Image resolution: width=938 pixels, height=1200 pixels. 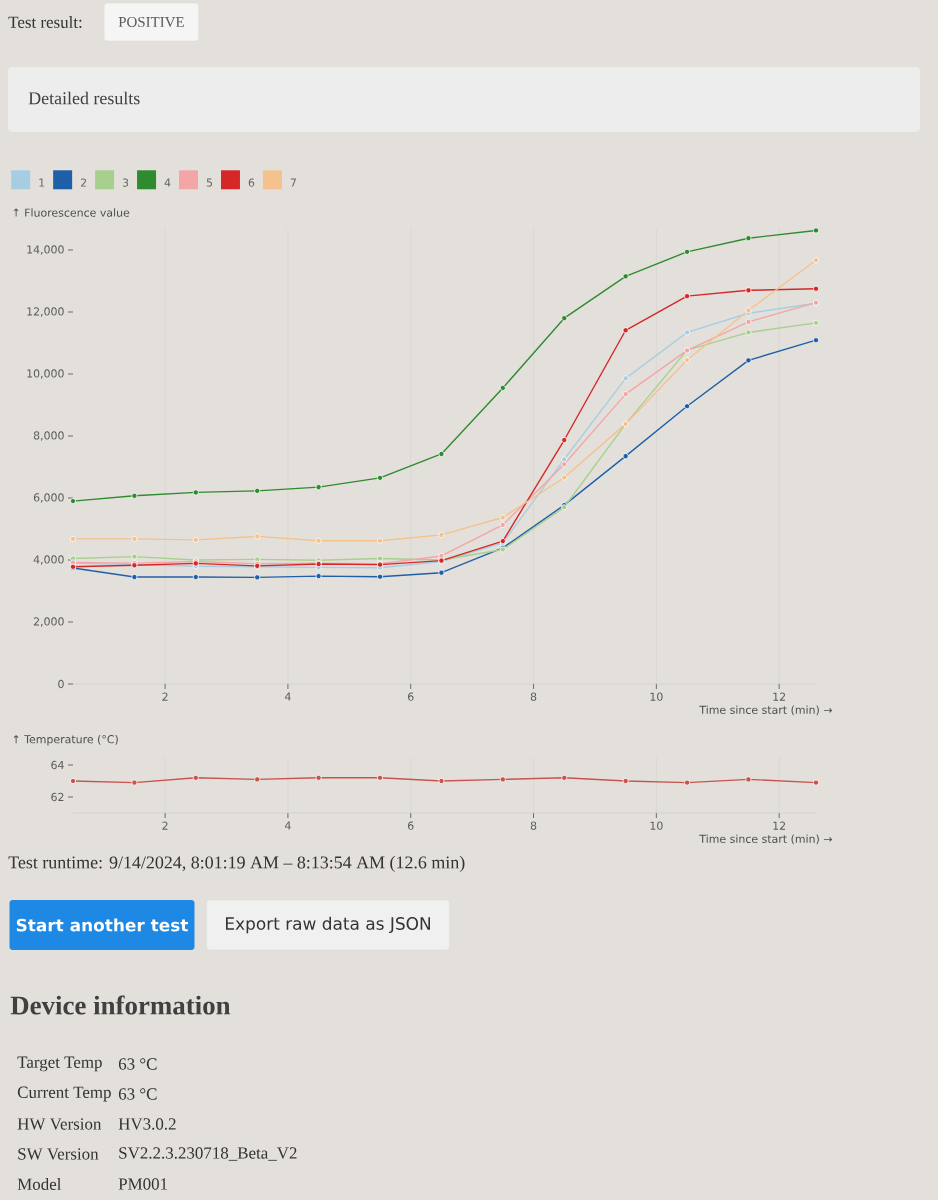 What do you see at coordinates (48, 560) in the screenshot?
I see `y-tick-label: 4,000` at bounding box center [48, 560].